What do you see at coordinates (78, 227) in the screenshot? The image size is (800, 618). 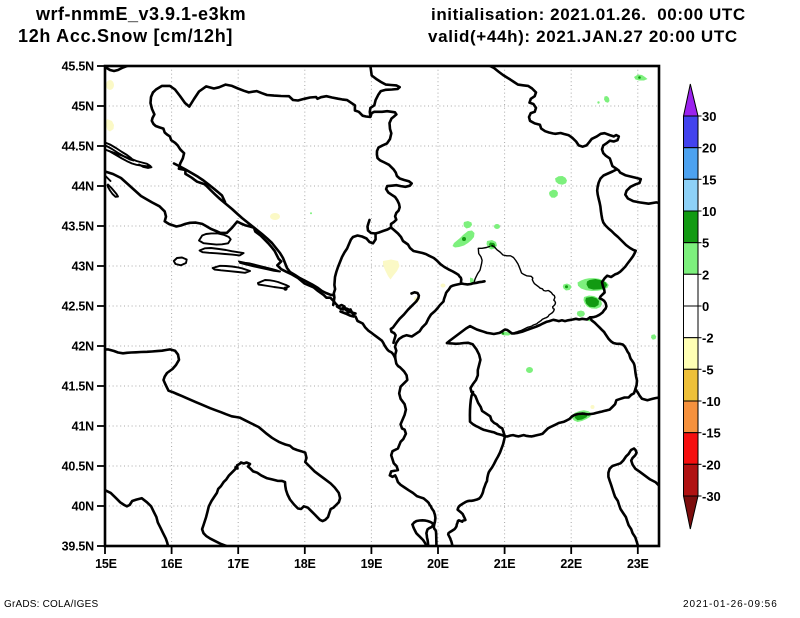 I see `svg-text: 43.5N` at bounding box center [78, 227].